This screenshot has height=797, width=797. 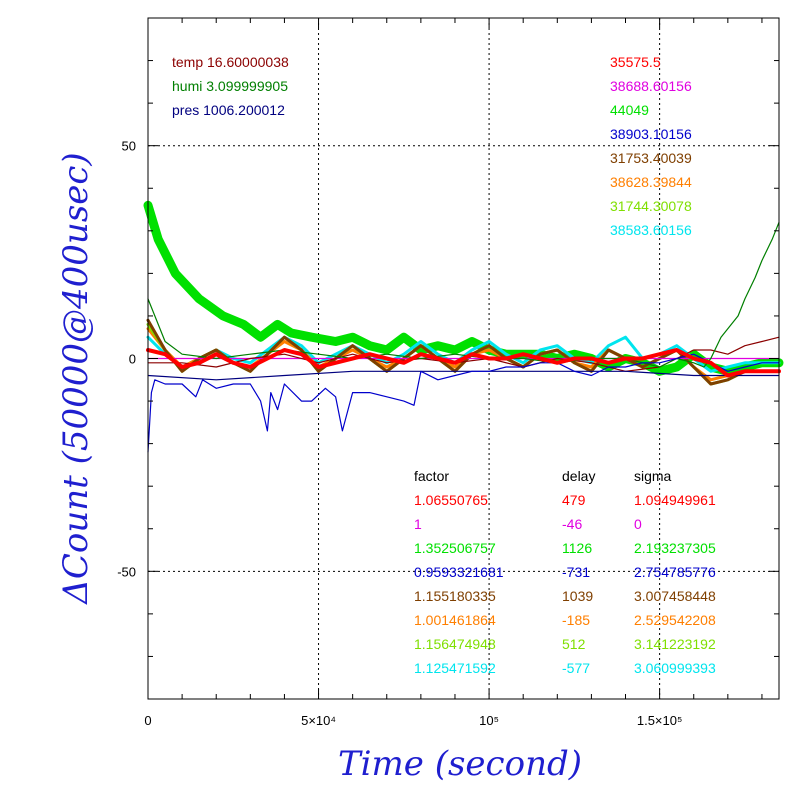 What do you see at coordinates (572, 524) in the screenshot?
I see `table-cell-delay: -46` at bounding box center [572, 524].